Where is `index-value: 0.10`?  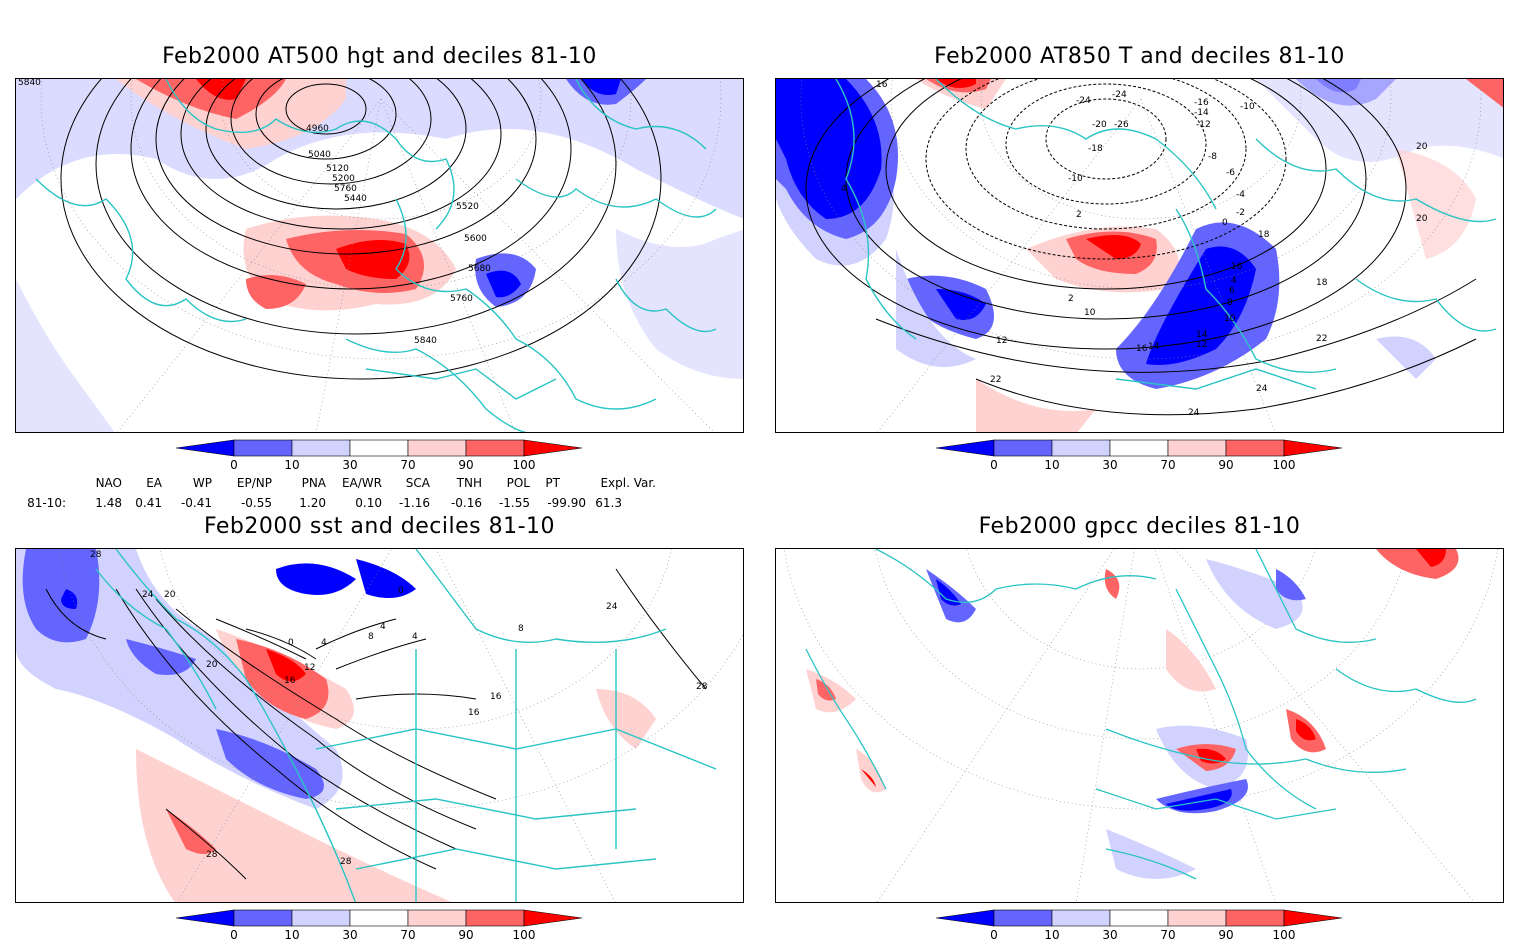 index-value: 0.10 is located at coordinates (368, 503).